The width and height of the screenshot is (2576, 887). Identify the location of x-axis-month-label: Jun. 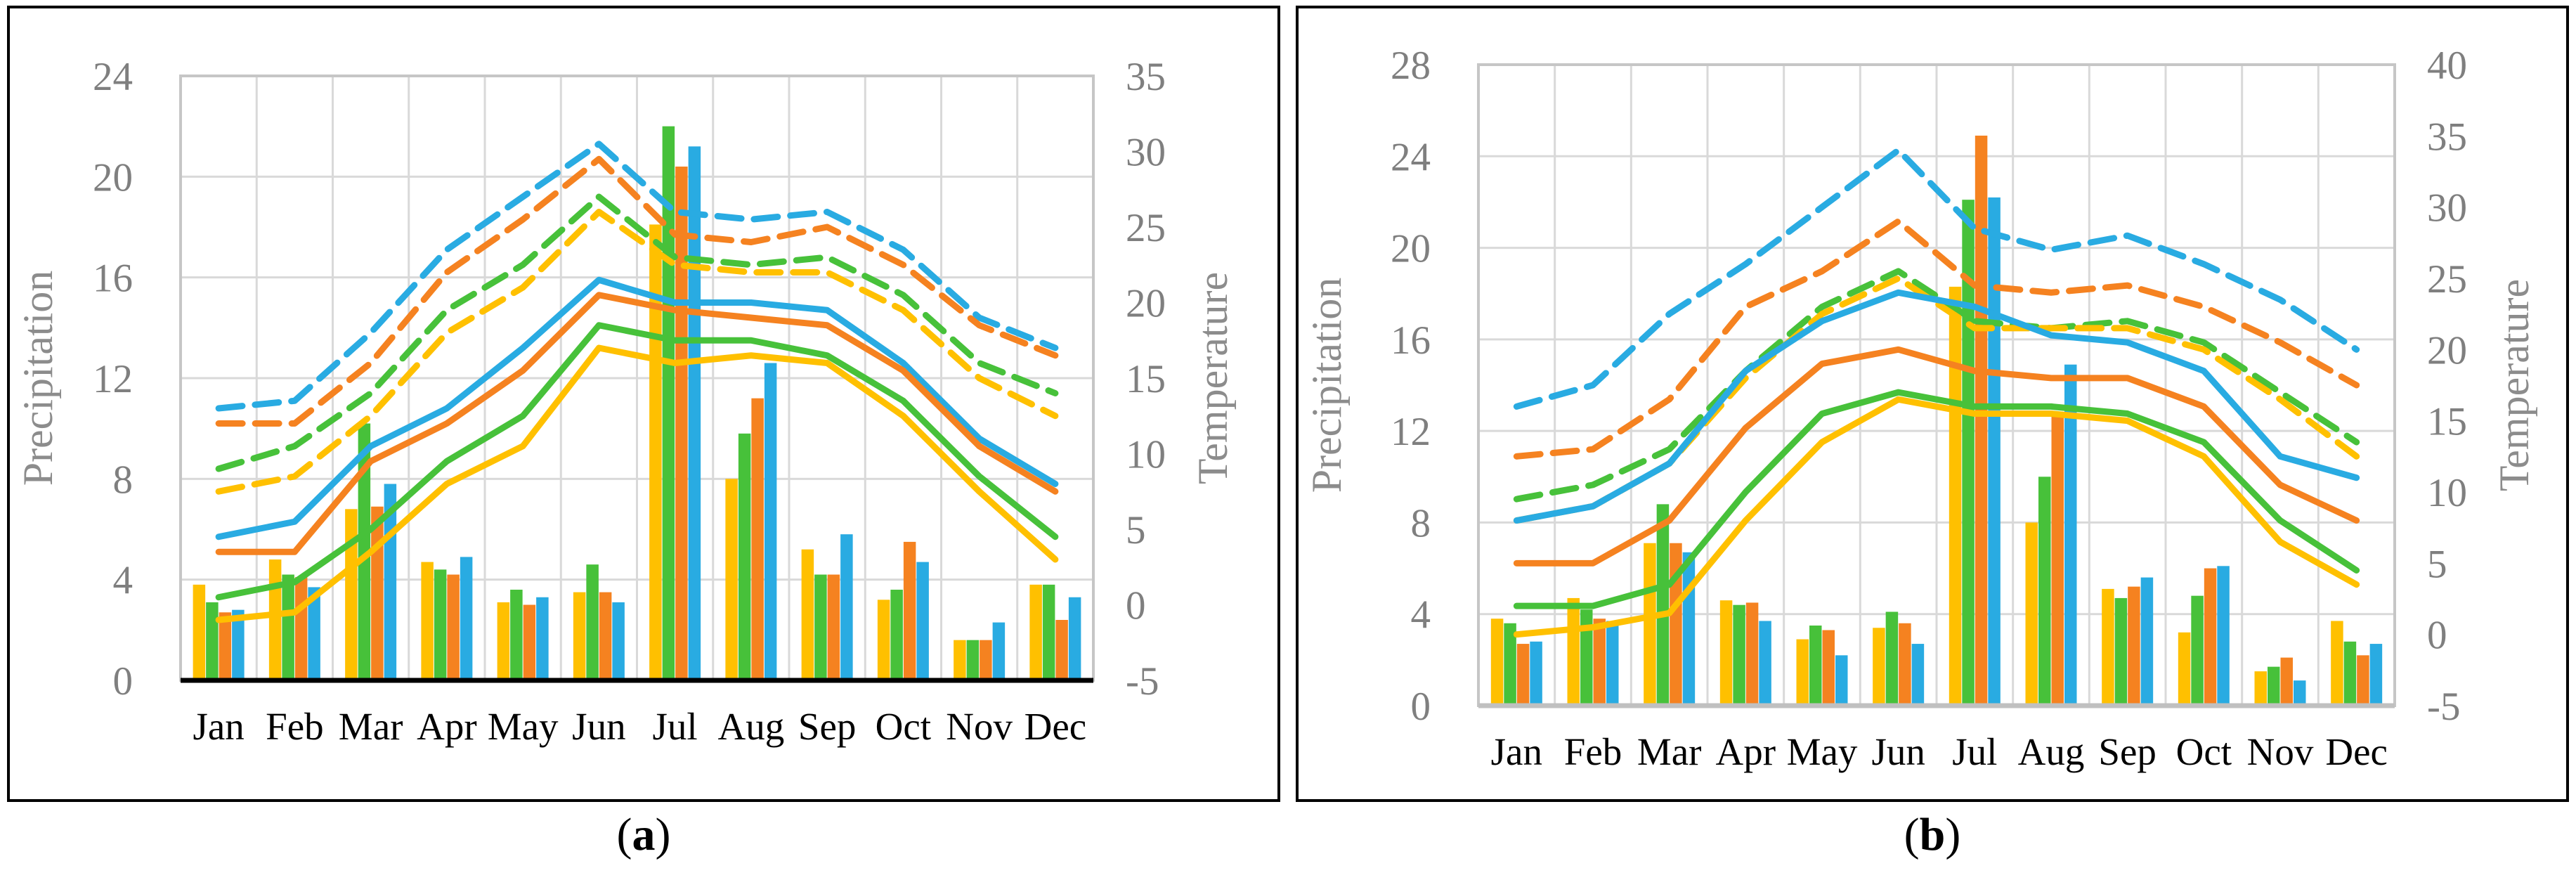
(1898, 751).